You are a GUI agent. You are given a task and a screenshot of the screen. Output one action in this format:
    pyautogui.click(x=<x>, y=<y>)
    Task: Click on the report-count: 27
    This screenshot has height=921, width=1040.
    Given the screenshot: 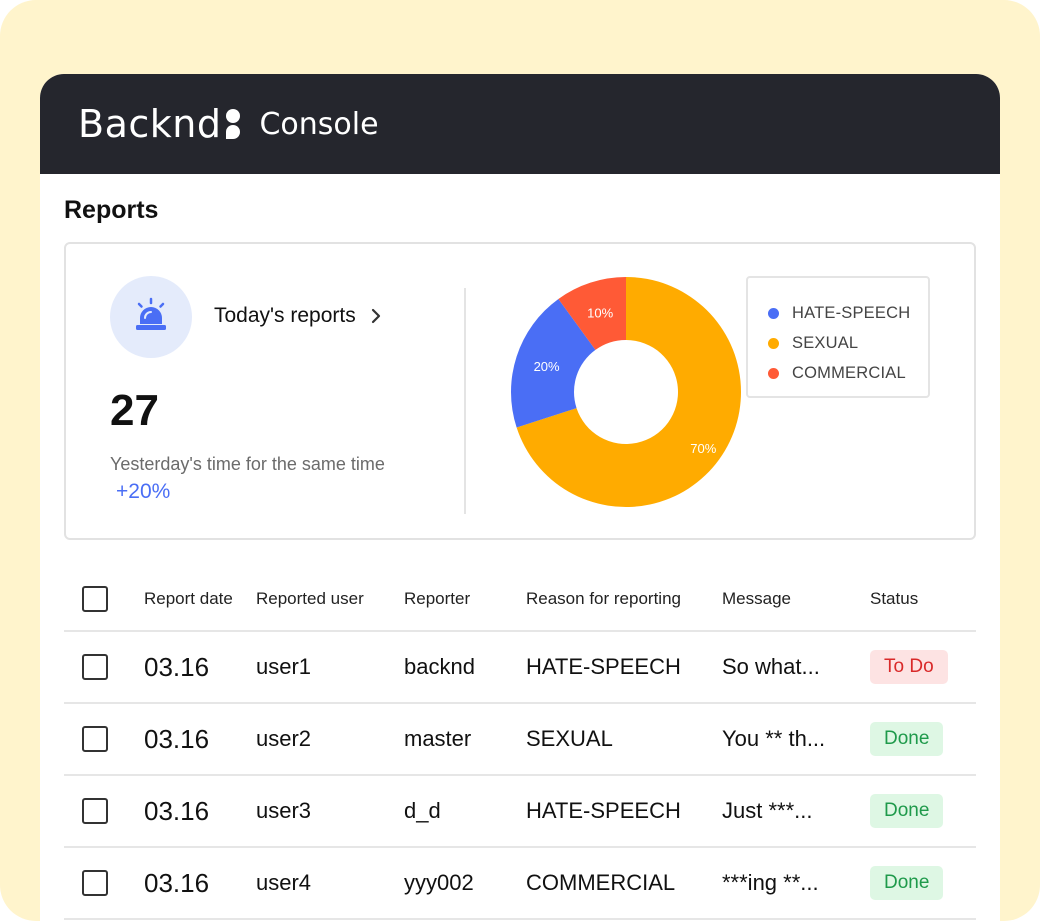 What is the action you would take?
    pyautogui.click(x=134, y=410)
    